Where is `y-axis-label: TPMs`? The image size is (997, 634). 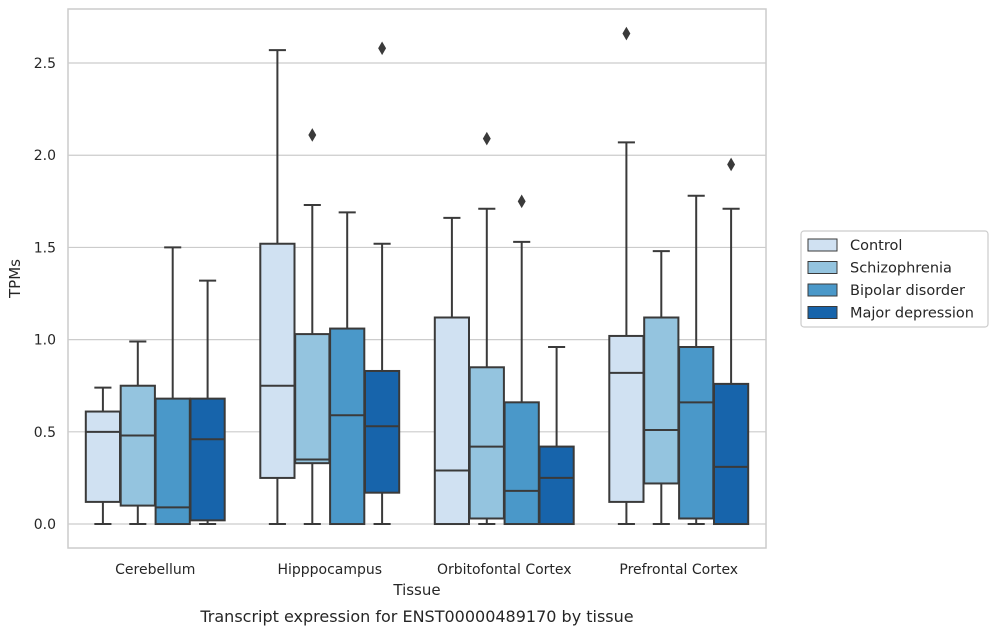 y-axis-label: TPMs is located at coordinates (15, 279).